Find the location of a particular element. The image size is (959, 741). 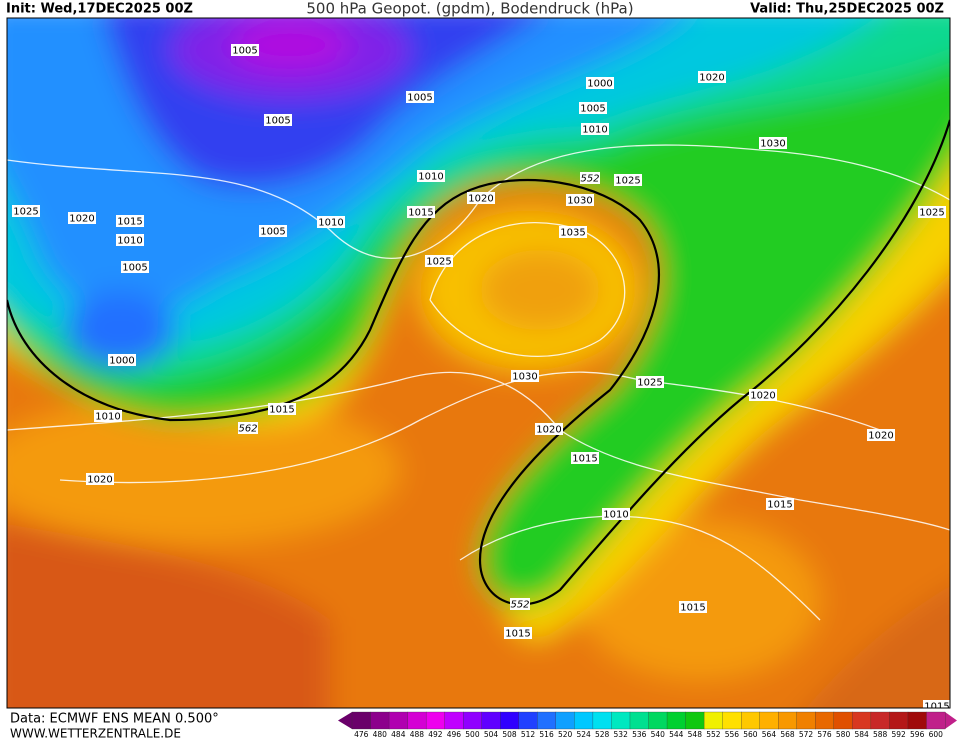

colorbar-label: 480 is located at coordinates (380, 734).